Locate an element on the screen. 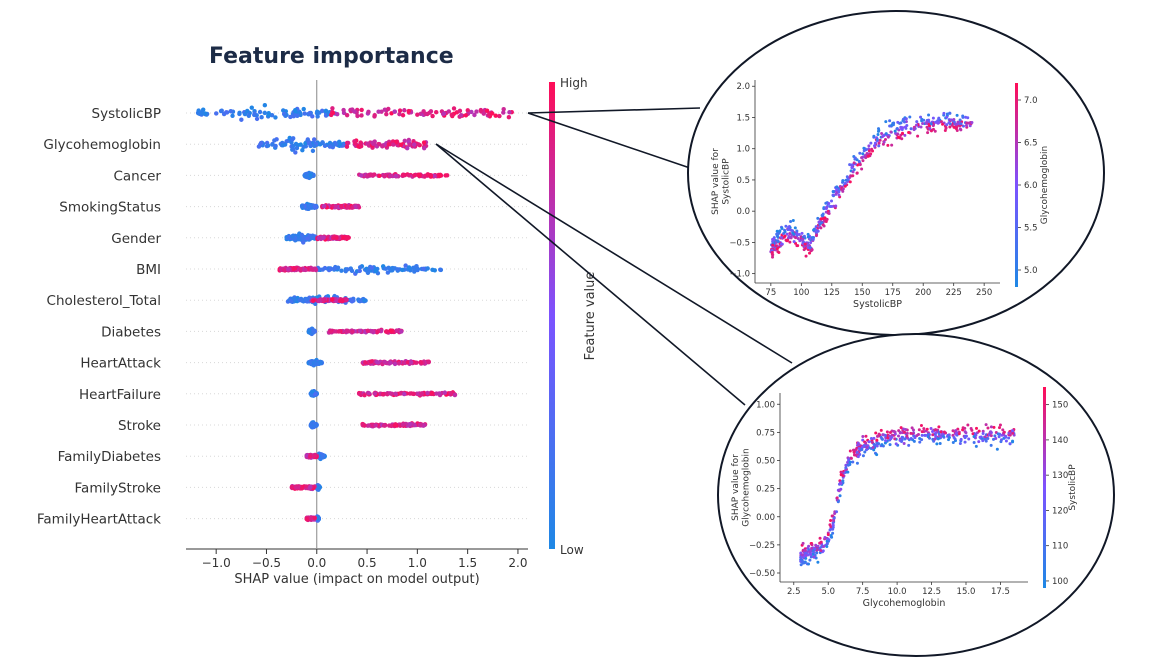 The height and width of the screenshot is (667, 1162). feature-points-gender is located at coordinates (317, 238).